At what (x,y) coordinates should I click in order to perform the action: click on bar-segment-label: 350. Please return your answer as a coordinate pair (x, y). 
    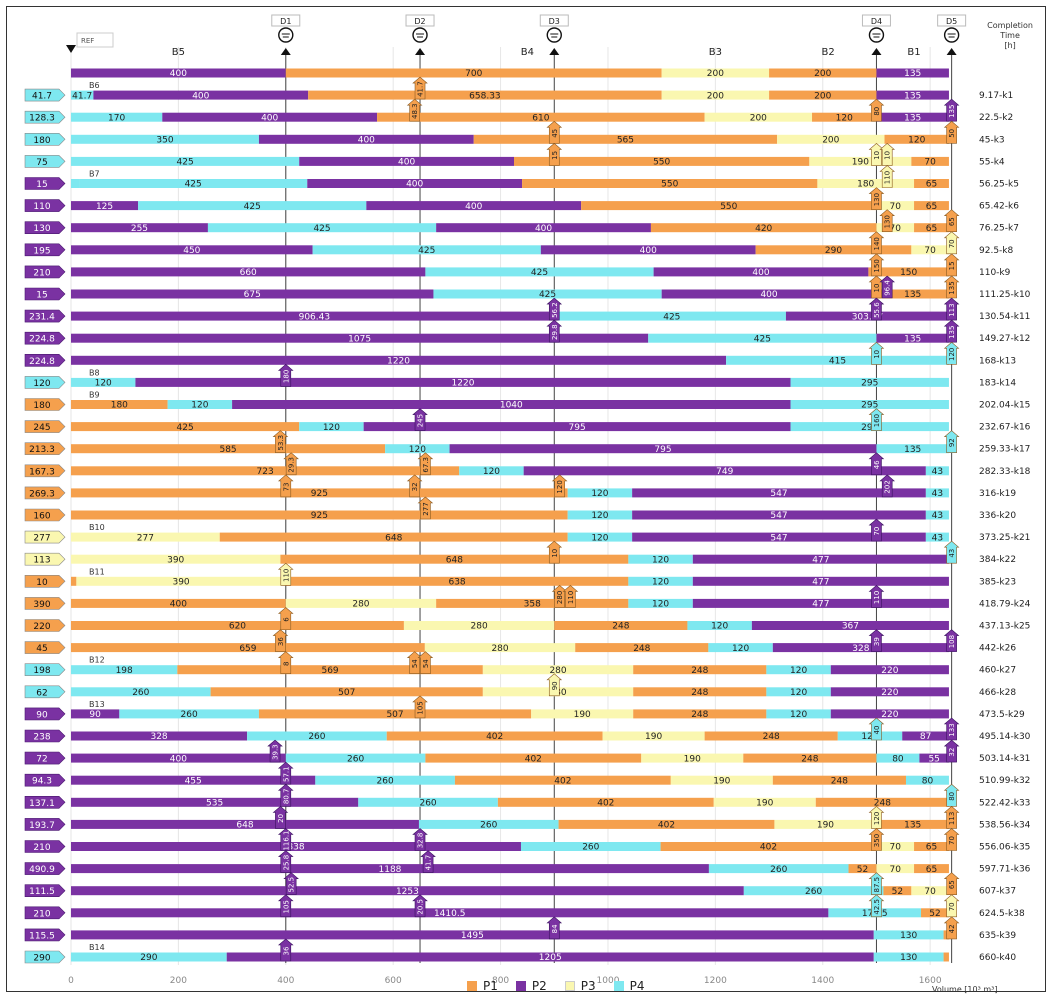
    Looking at the image, I should click on (164, 141).